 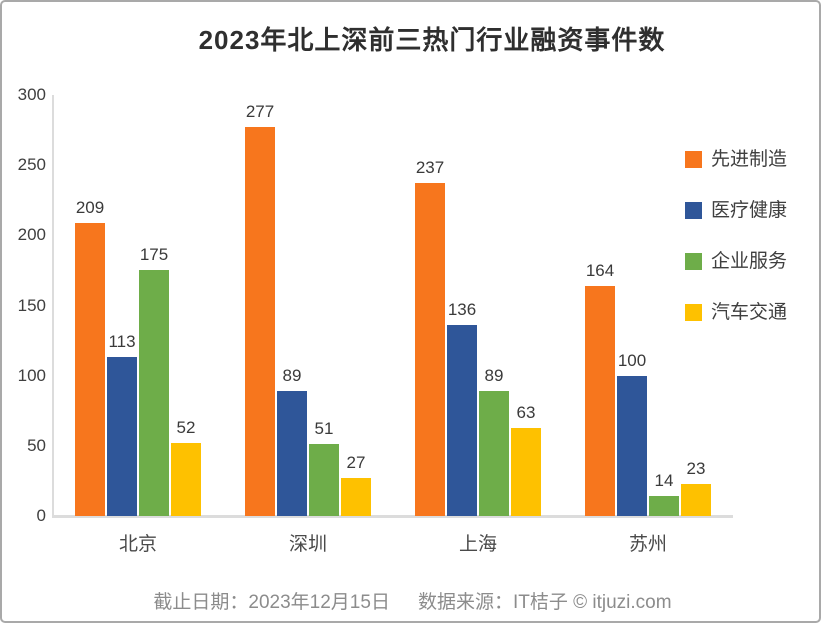 I want to click on legend-label: 汽车交通, so click(x=749, y=312).